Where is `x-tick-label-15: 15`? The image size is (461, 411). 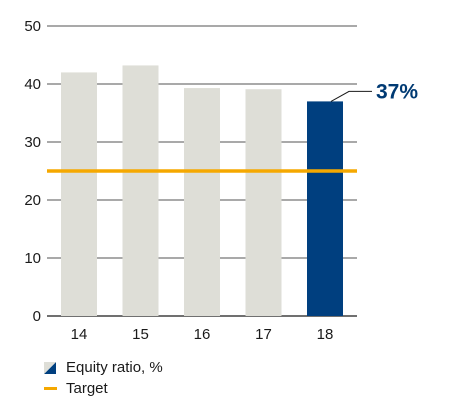
x-tick-label-15: 15 is located at coordinates (140, 334).